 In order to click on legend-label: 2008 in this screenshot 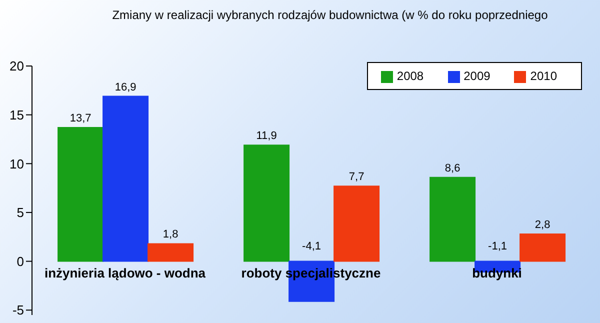, I will do `click(410, 76)`.